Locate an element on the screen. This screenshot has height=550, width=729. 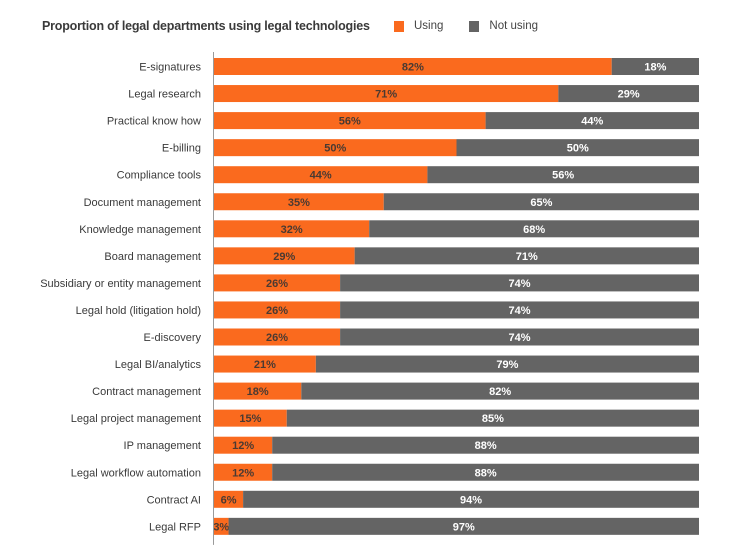
value-label-using-legal-bi-analytics: 21% is located at coordinates (265, 365).